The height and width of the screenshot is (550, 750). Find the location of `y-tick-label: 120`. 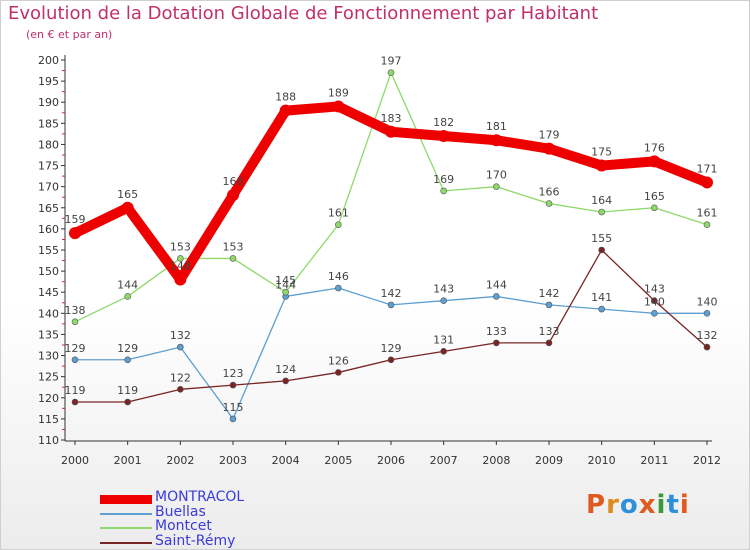

y-tick-label: 120 is located at coordinates (48, 398).